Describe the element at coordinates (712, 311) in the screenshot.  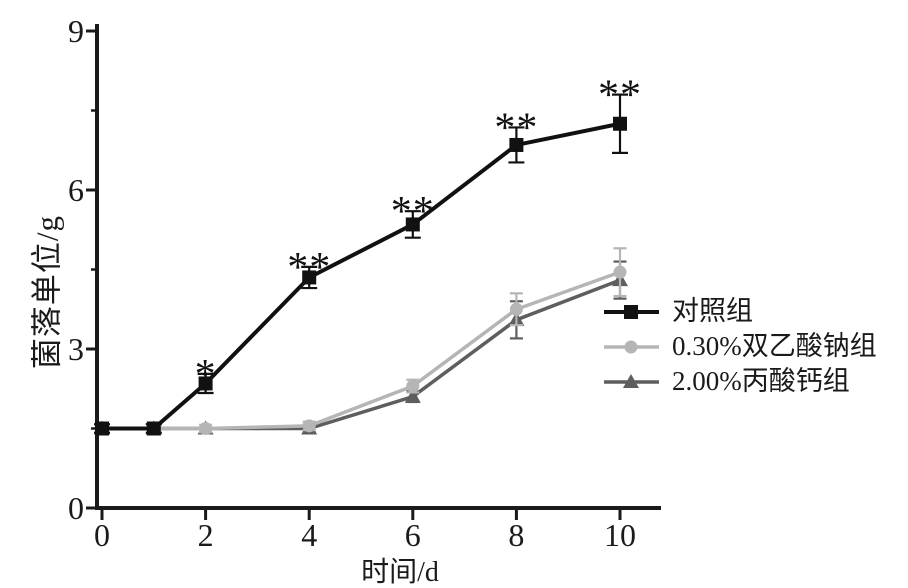
I see `legend-label: 对照组` at that location.